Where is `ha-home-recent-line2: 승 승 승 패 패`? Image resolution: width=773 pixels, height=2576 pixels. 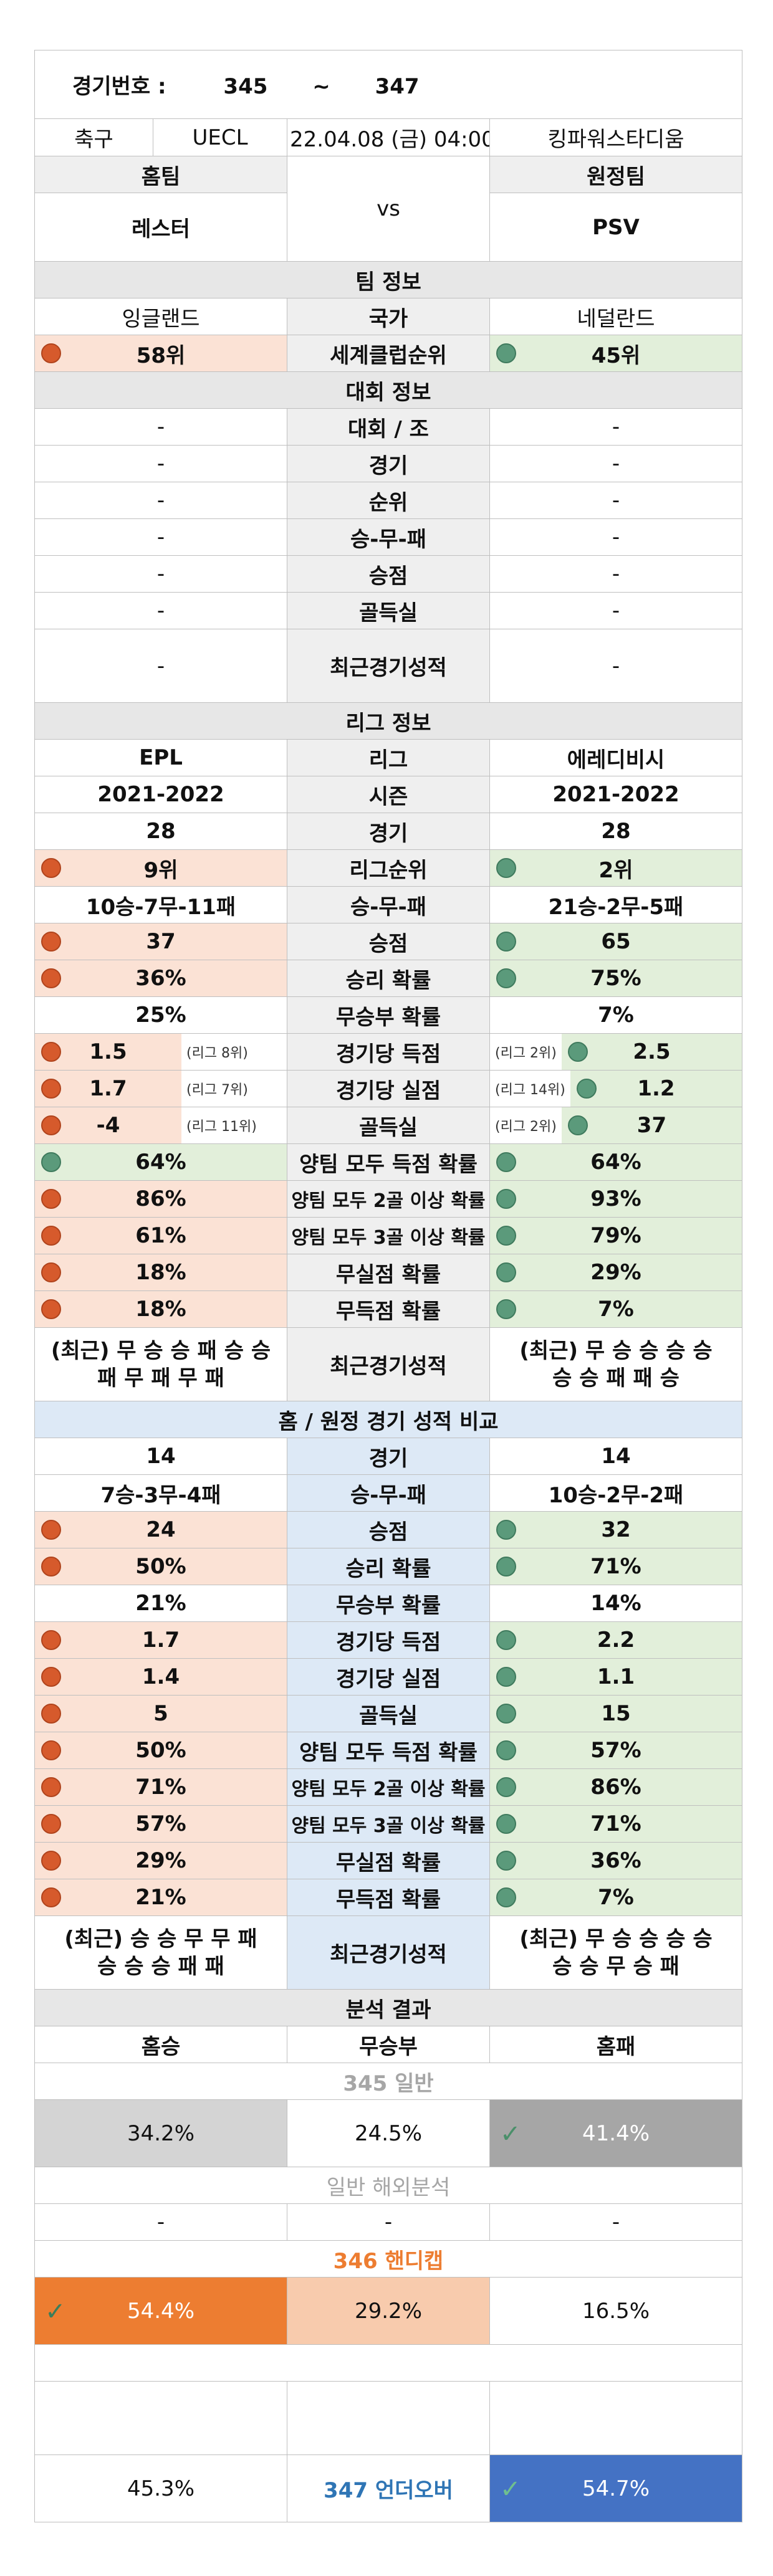
ha-home-recent-line2: 승 승 승 패 패 is located at coordinates (161, 1966).